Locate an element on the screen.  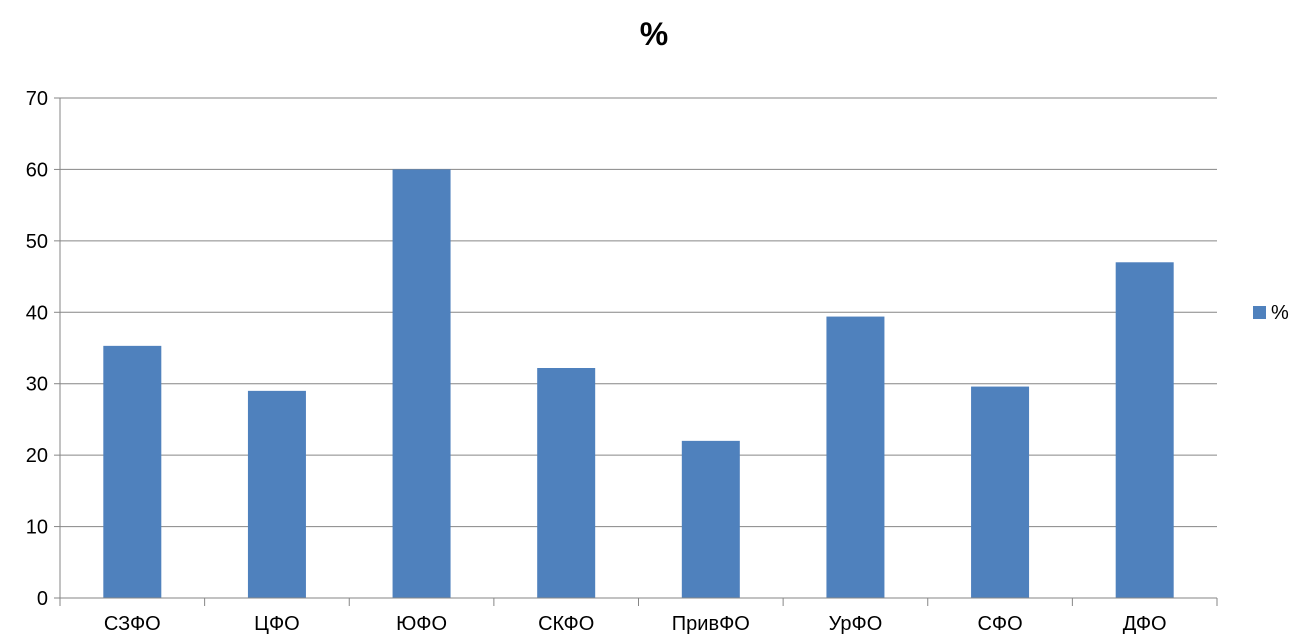
y-tick-label: 40 is located at coordinates (37, 313).